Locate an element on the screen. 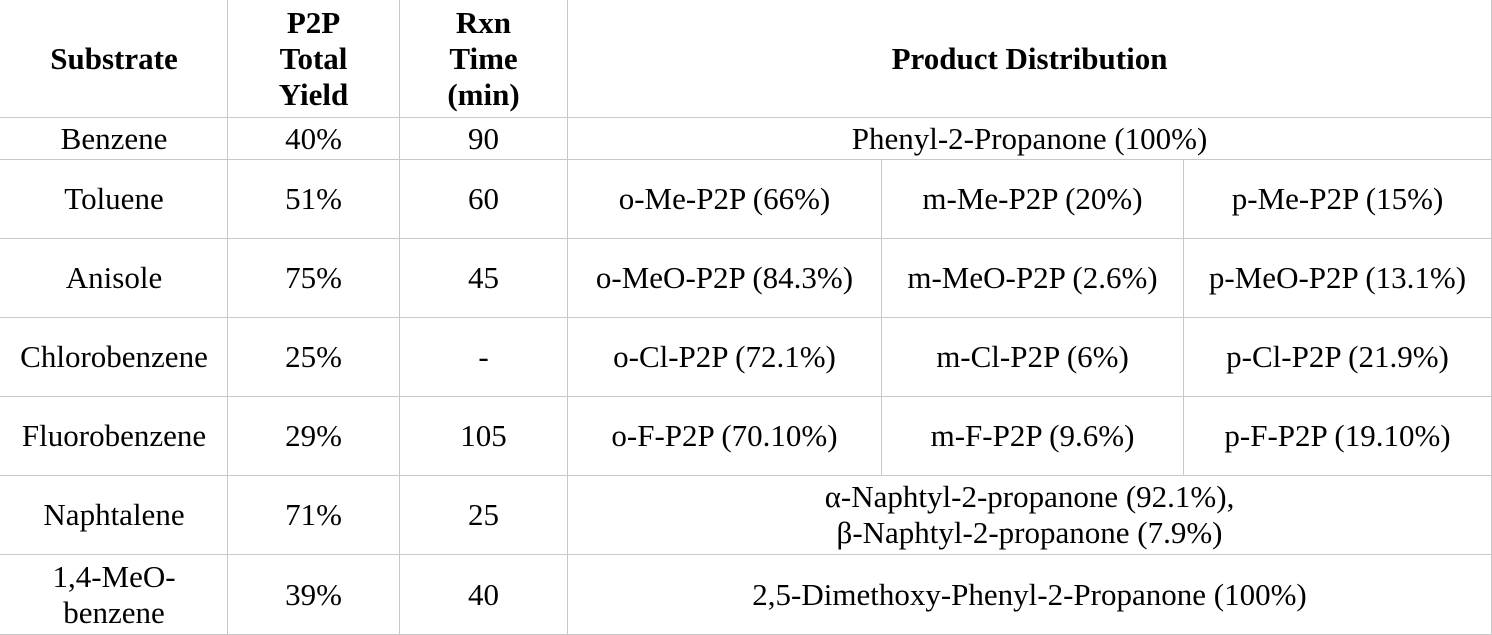 The height and width of the screenshot is (635, 1492). time-cell: 25 is located at coordinates (483, 515).